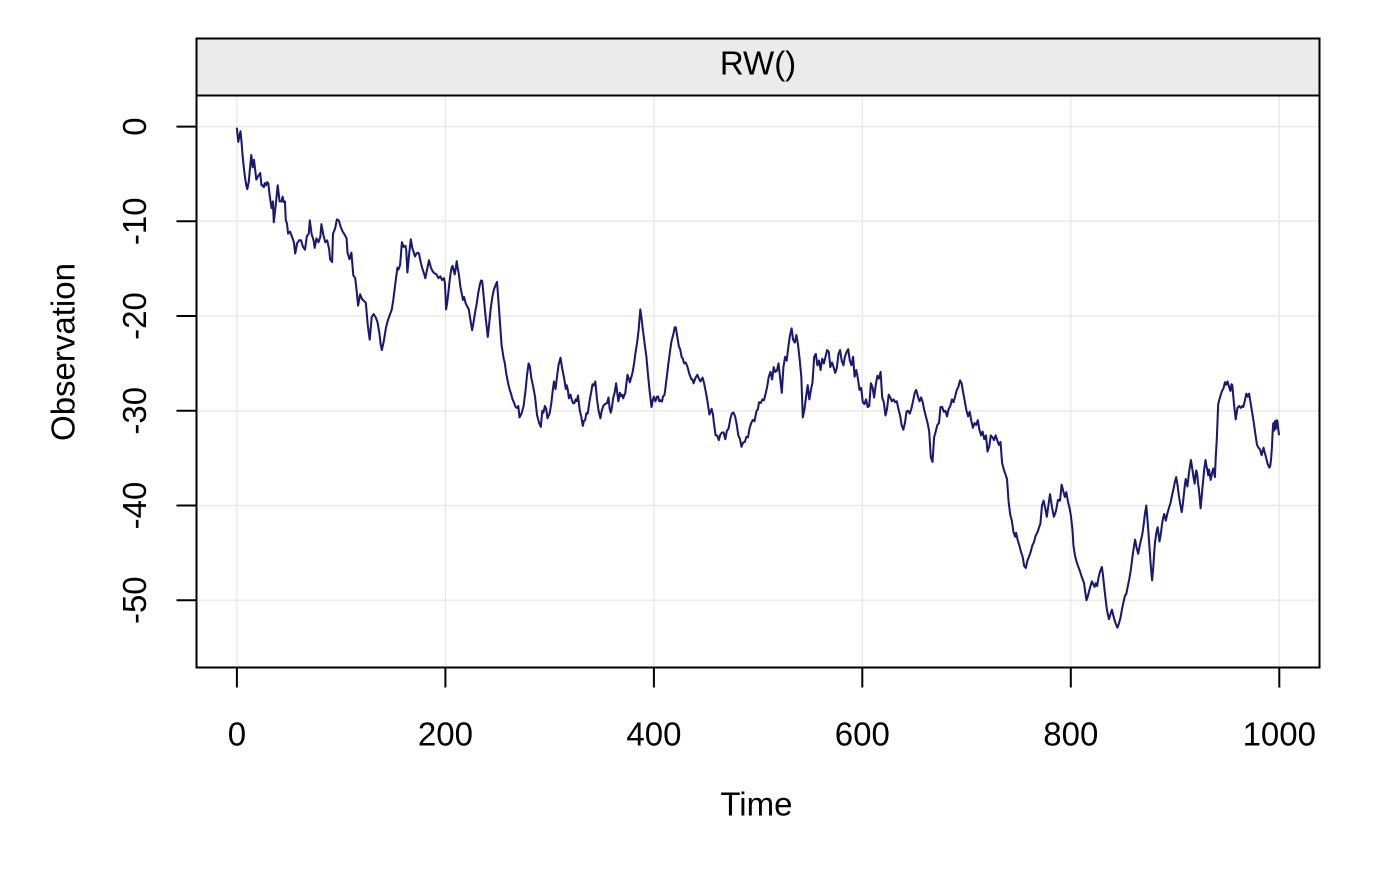 Image resolution: width=1400 pixels, height=870 pixels. Describe the element at coordinates (1279, 734) in the screenshot. I see `svg-text: 1000` at that location.